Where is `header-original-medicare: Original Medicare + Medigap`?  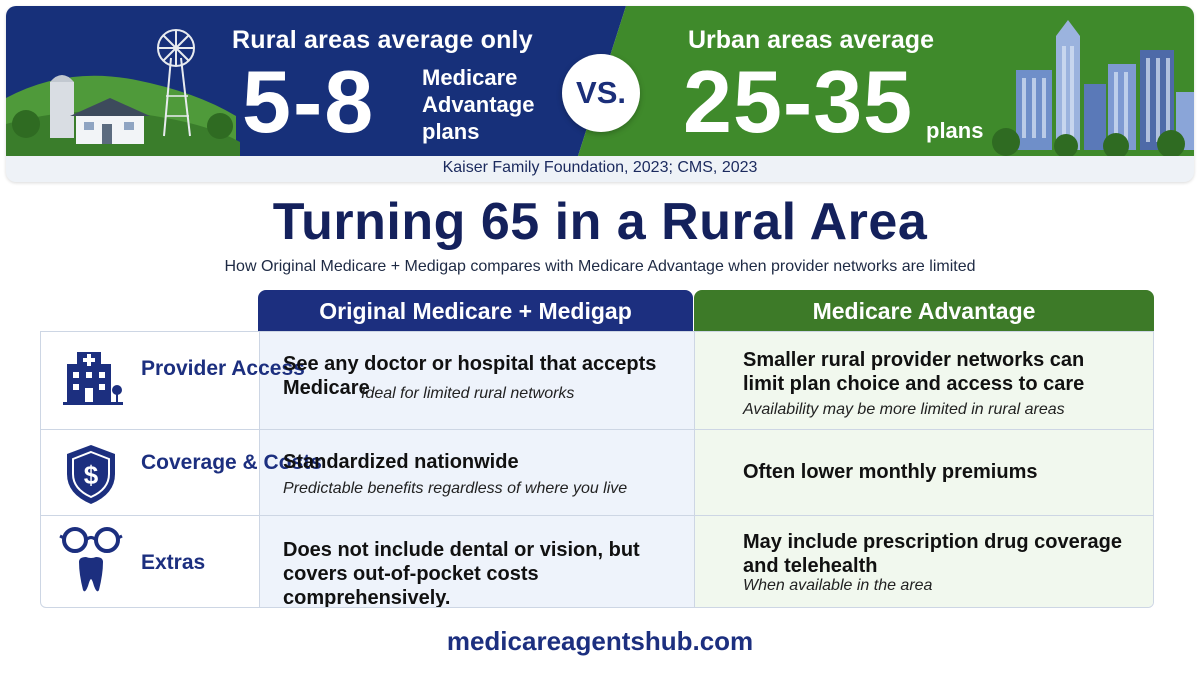
header-original-medicare: Original Medicare + Medigap is located at coordinates (475, 311).